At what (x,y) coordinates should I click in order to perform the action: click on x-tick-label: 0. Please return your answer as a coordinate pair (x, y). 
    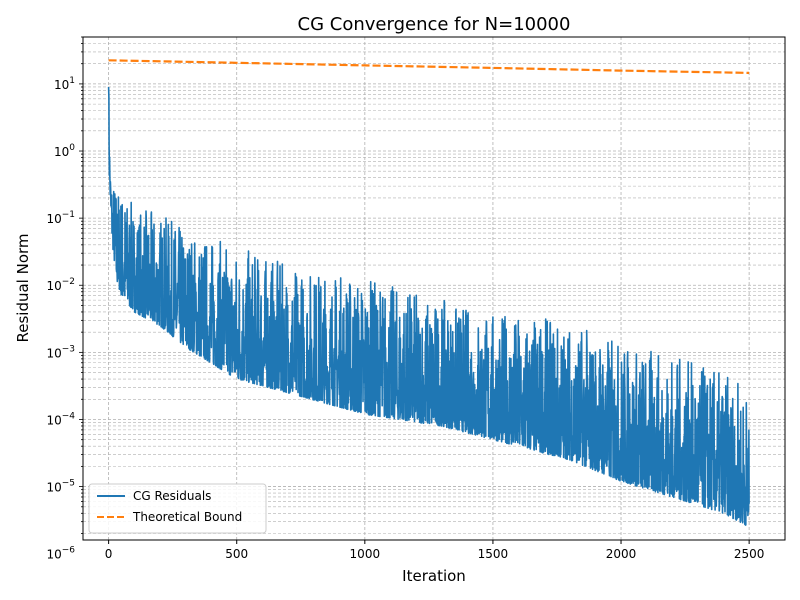
    Looking at the image, I should click on (109, 554).